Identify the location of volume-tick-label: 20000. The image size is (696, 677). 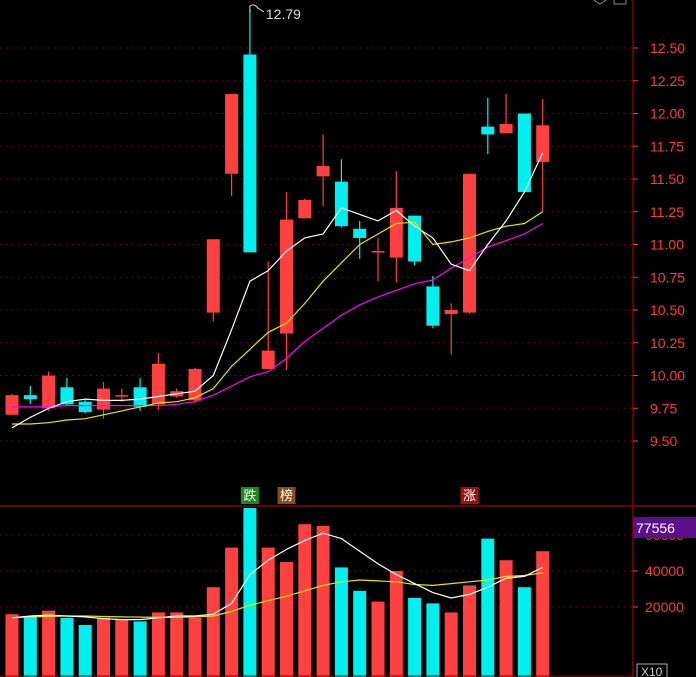
(664, 607).